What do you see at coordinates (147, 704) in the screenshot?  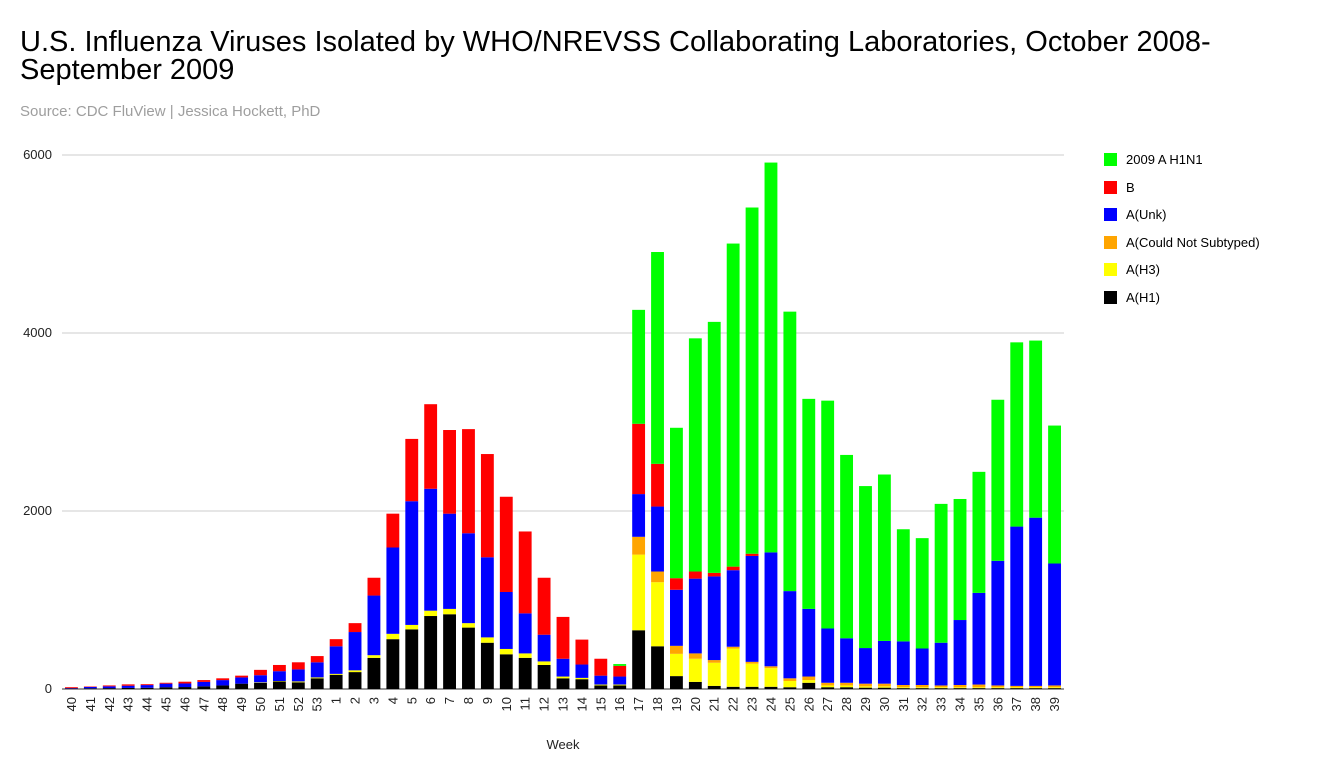 I see `x-tick-label: 44` at bounding box center [147, 704].